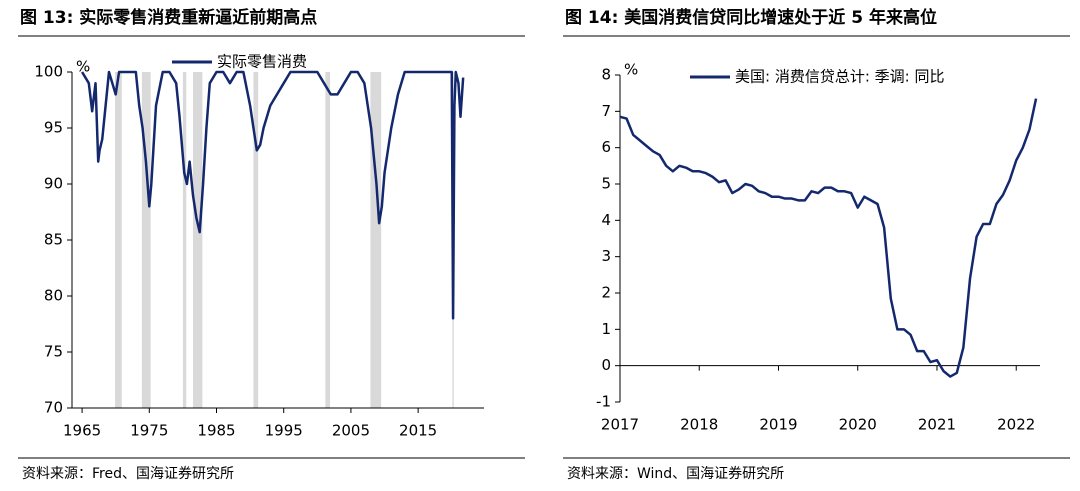 The image size is (1080, 491). Describe the element at coordinates (620, 425) in the screenshot. I see `x-tick-label: 2017` at that location.